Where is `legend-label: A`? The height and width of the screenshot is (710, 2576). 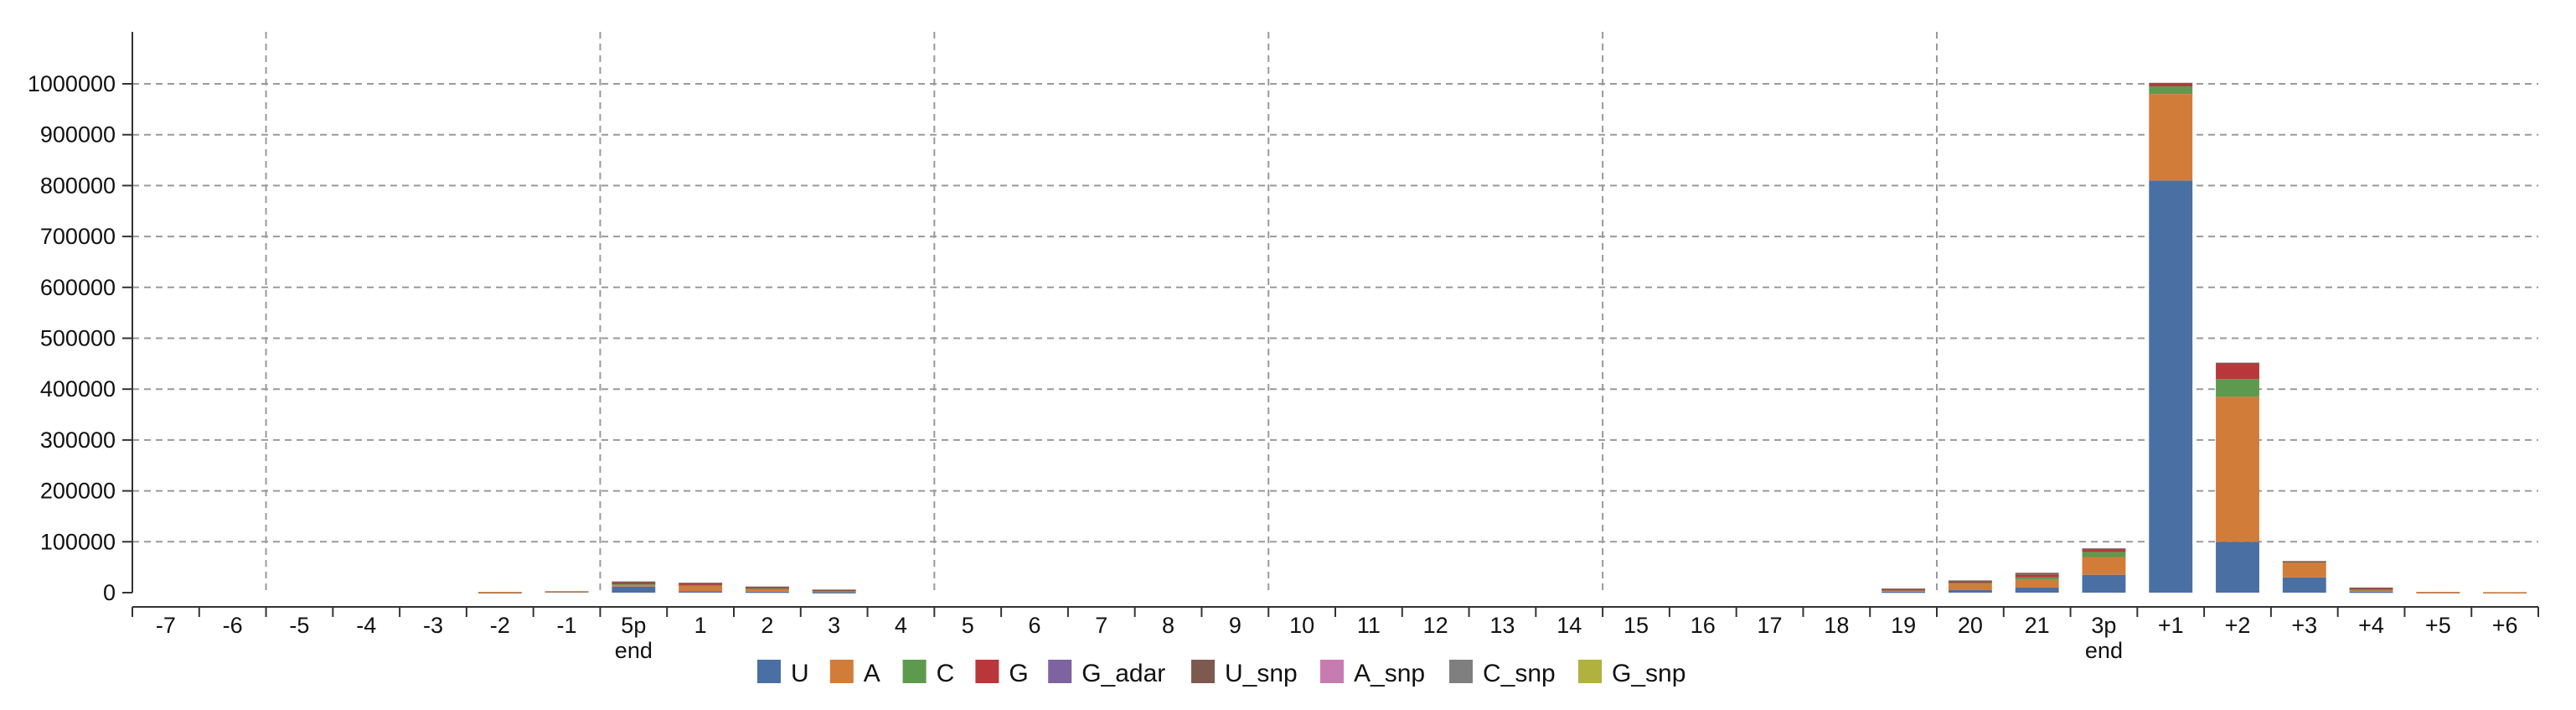
legend-label: A is located at coordinates (872, 673).